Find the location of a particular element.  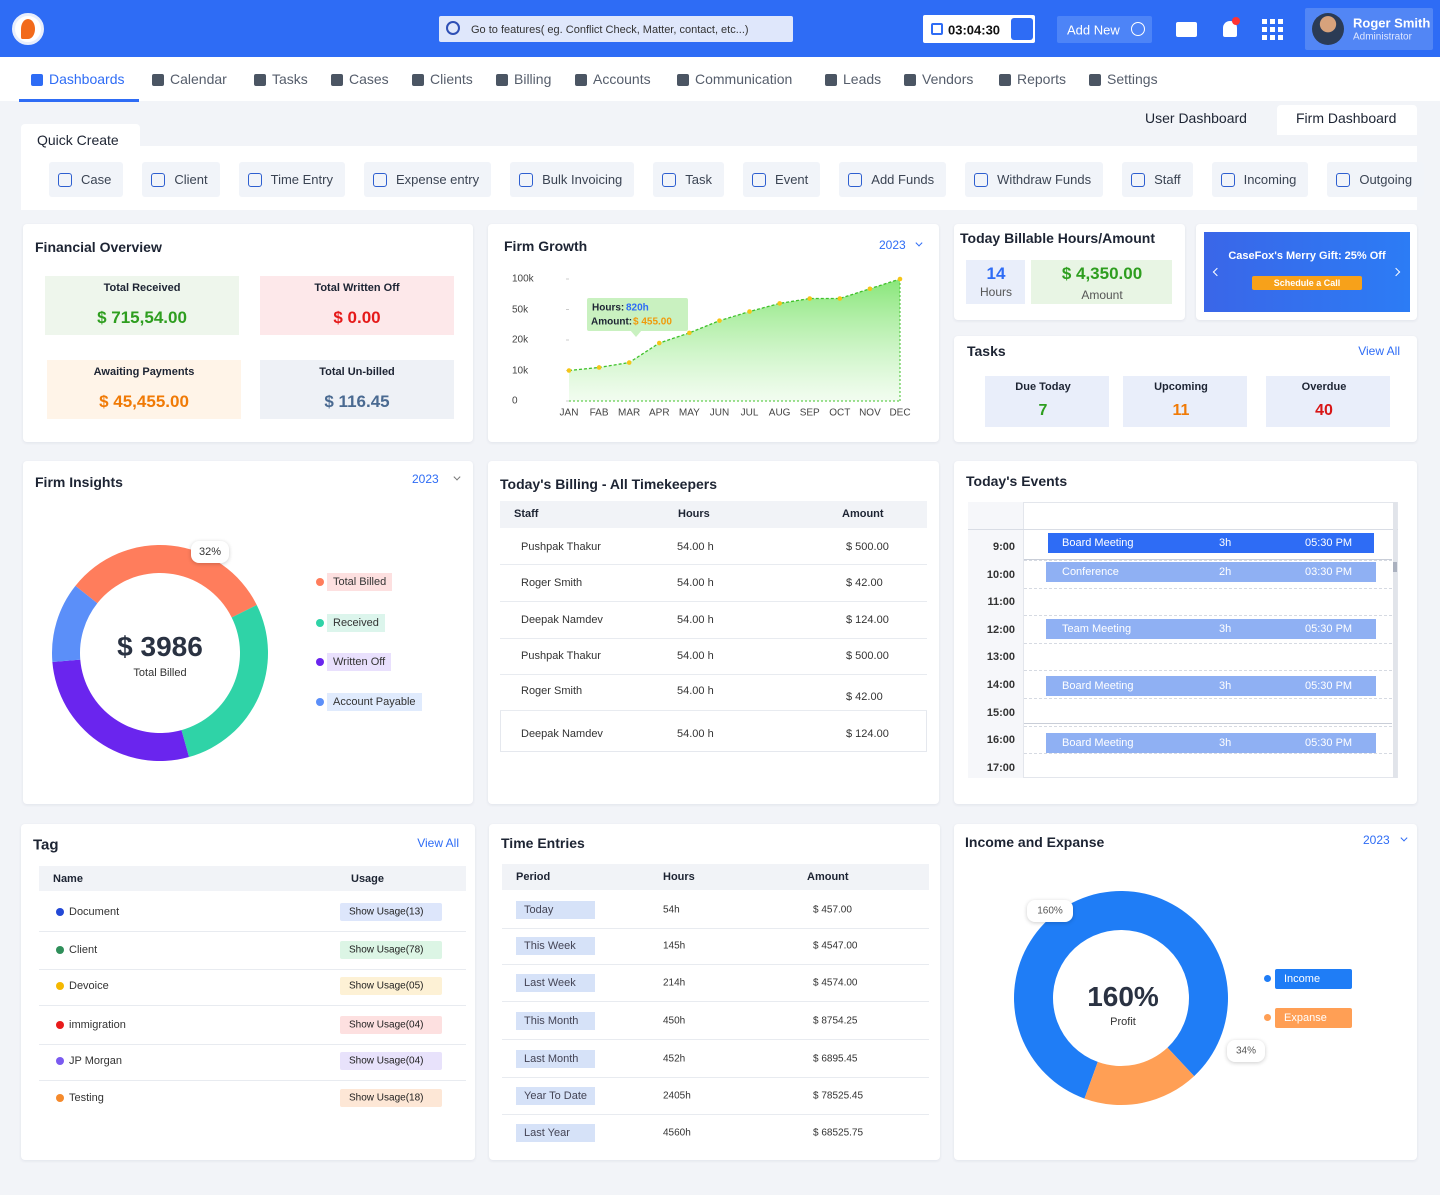

value-bubble is located at coordinates (1246, 1051).